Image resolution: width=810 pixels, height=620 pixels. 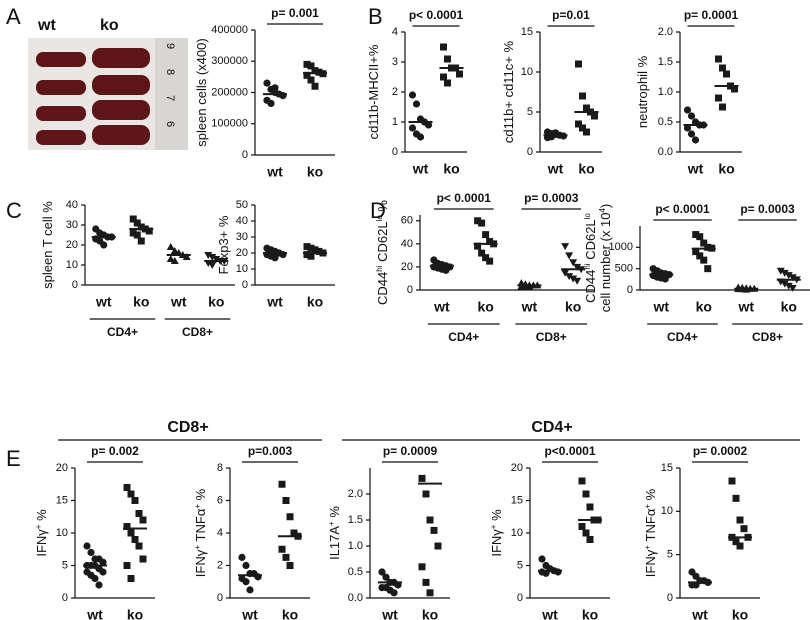 I want to click on y-axis-label: IL17A+ %, so click(x=335, y=533).